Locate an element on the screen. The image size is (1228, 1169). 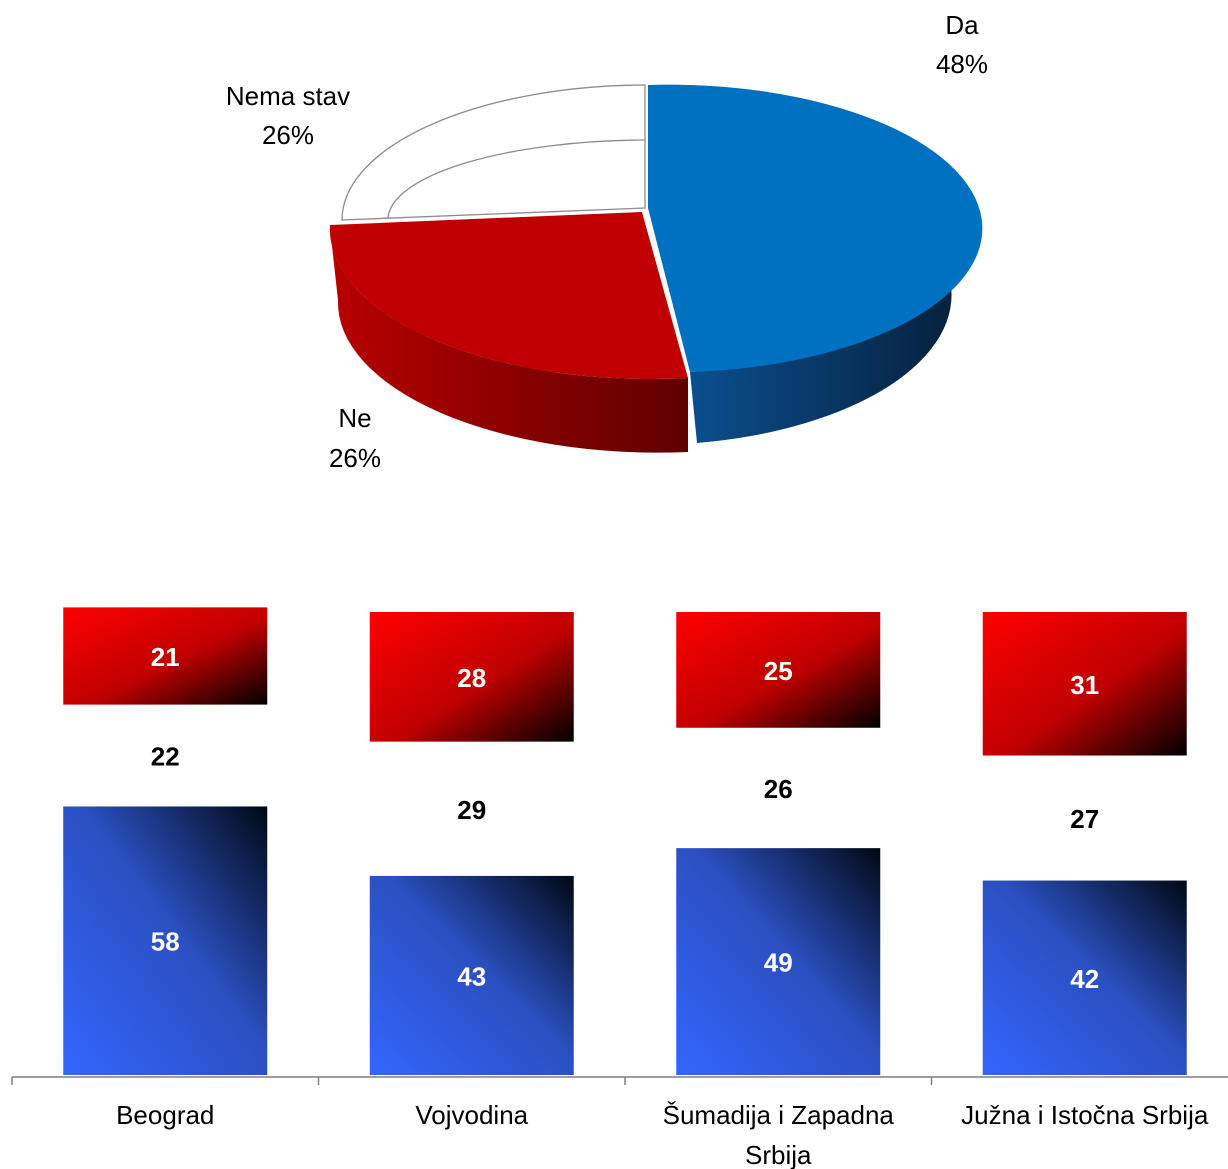
bar-value-label-da: 42 is located at coordinates (1084, 979).